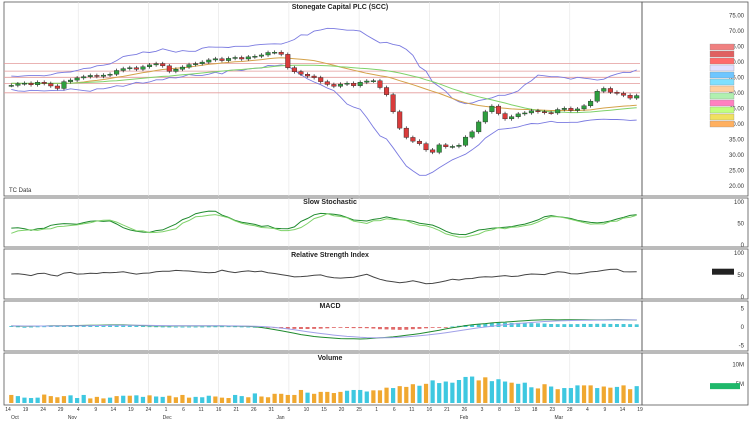  What do you see at coordinates (61, 410) in the screenshot?
I see `x-tick-day-label: 29` at bounding box center [61, 410].